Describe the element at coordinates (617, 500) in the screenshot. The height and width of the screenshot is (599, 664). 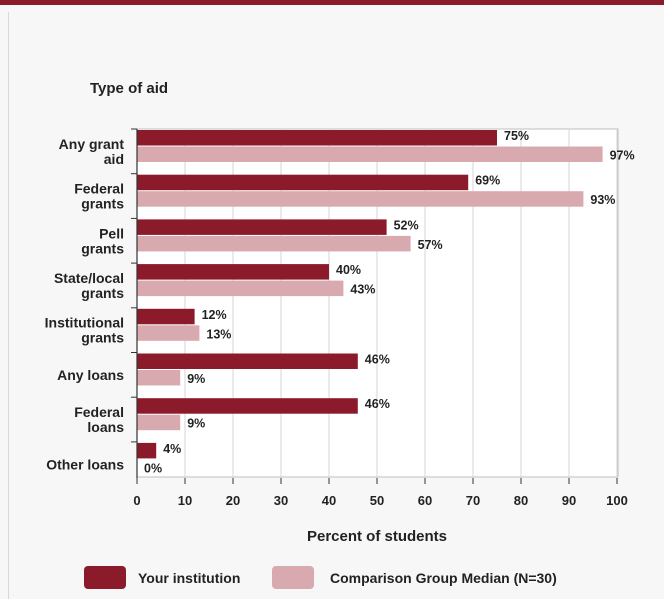
I see `x-tick-label: 100` at that location.